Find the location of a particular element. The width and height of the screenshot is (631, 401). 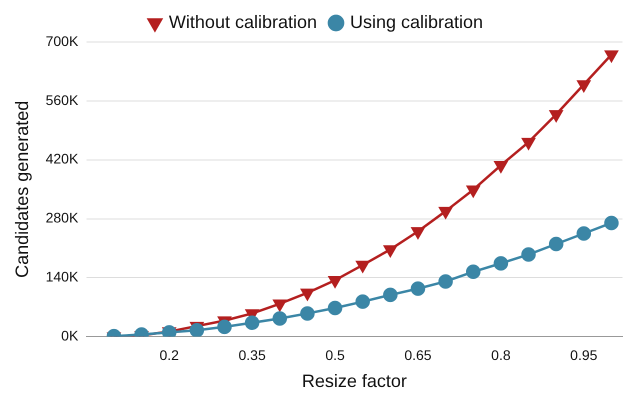

x-tick-label: 0.8 is located at coordinates (501, 354).